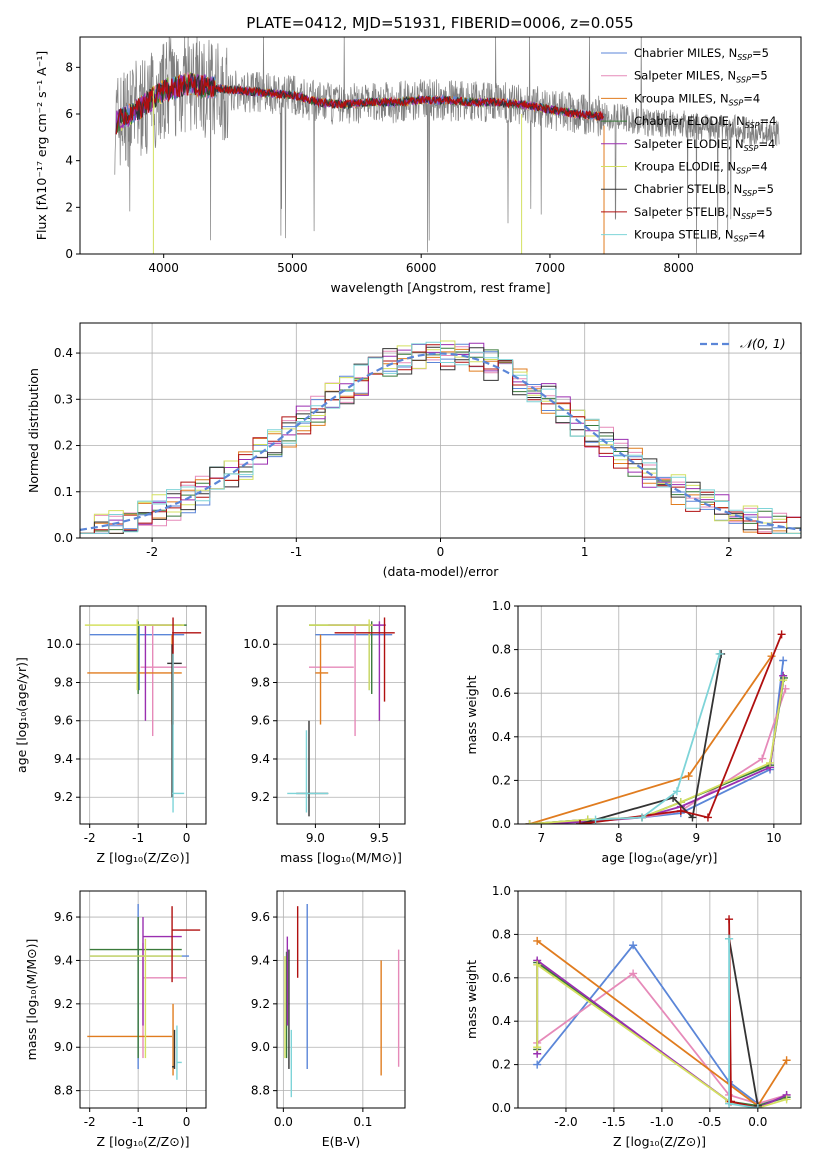 This screenshot has height=1170, width=819. What do you see at coordinates (757, 1122) in the screenshot?
I see `x-tick-label: 0.0` at bounding box center [757, 1122].